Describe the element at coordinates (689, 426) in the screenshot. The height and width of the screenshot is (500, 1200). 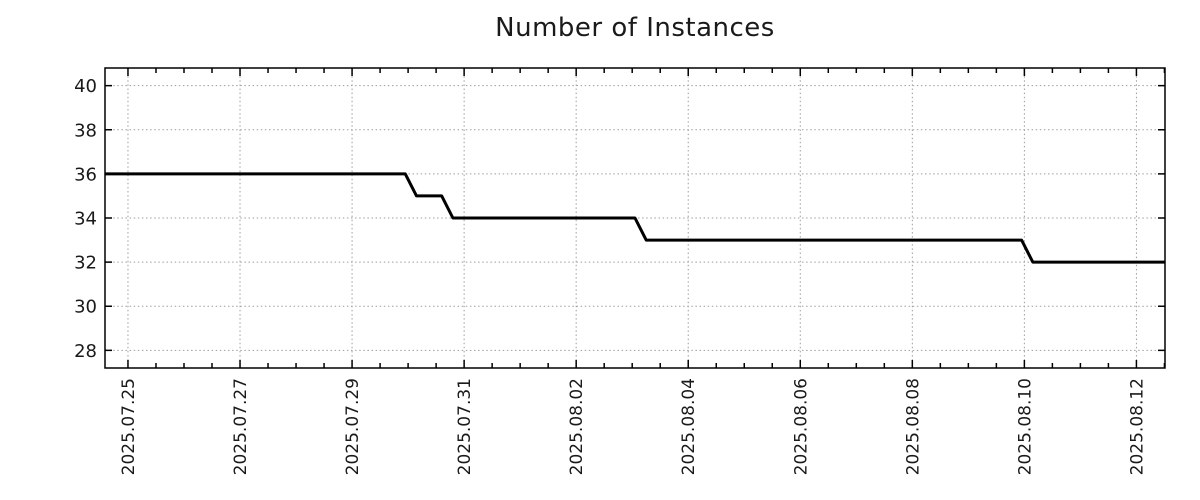
I see `x-tick-label: 2025.08.04` at that location.